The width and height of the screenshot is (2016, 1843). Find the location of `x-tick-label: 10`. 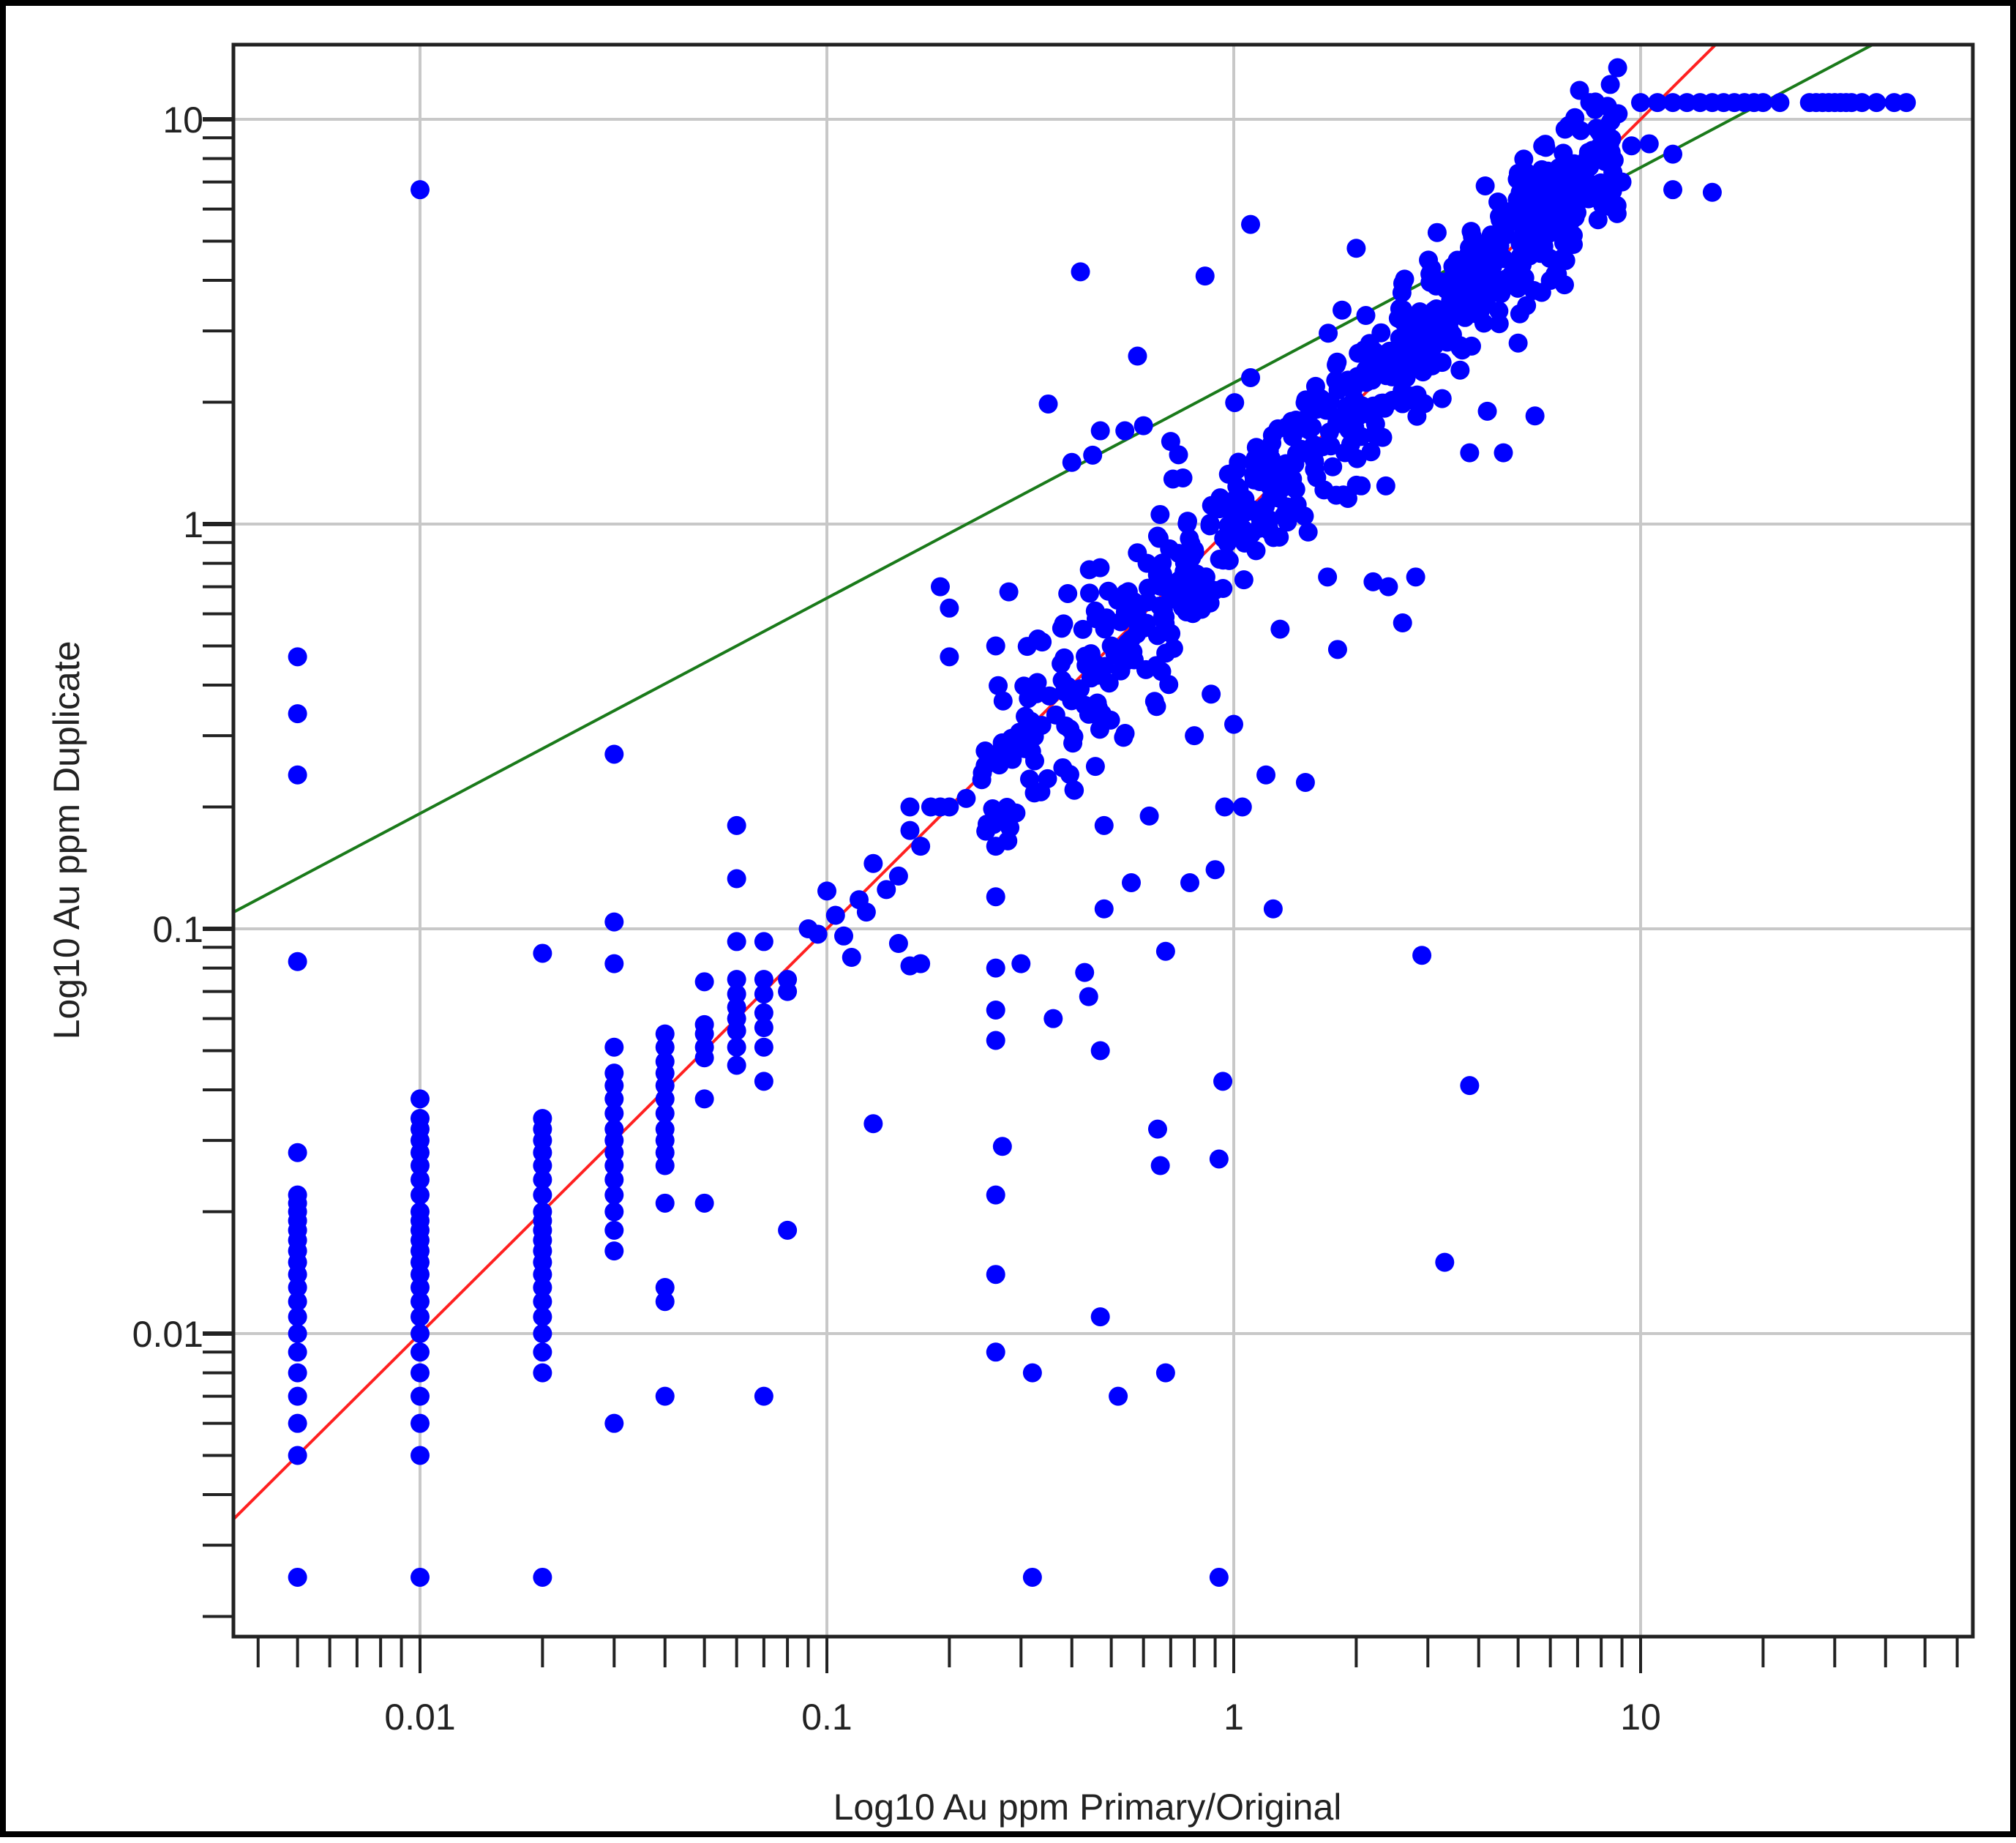

x-tick-label: 10 is located at coordinates (1640, 1718).